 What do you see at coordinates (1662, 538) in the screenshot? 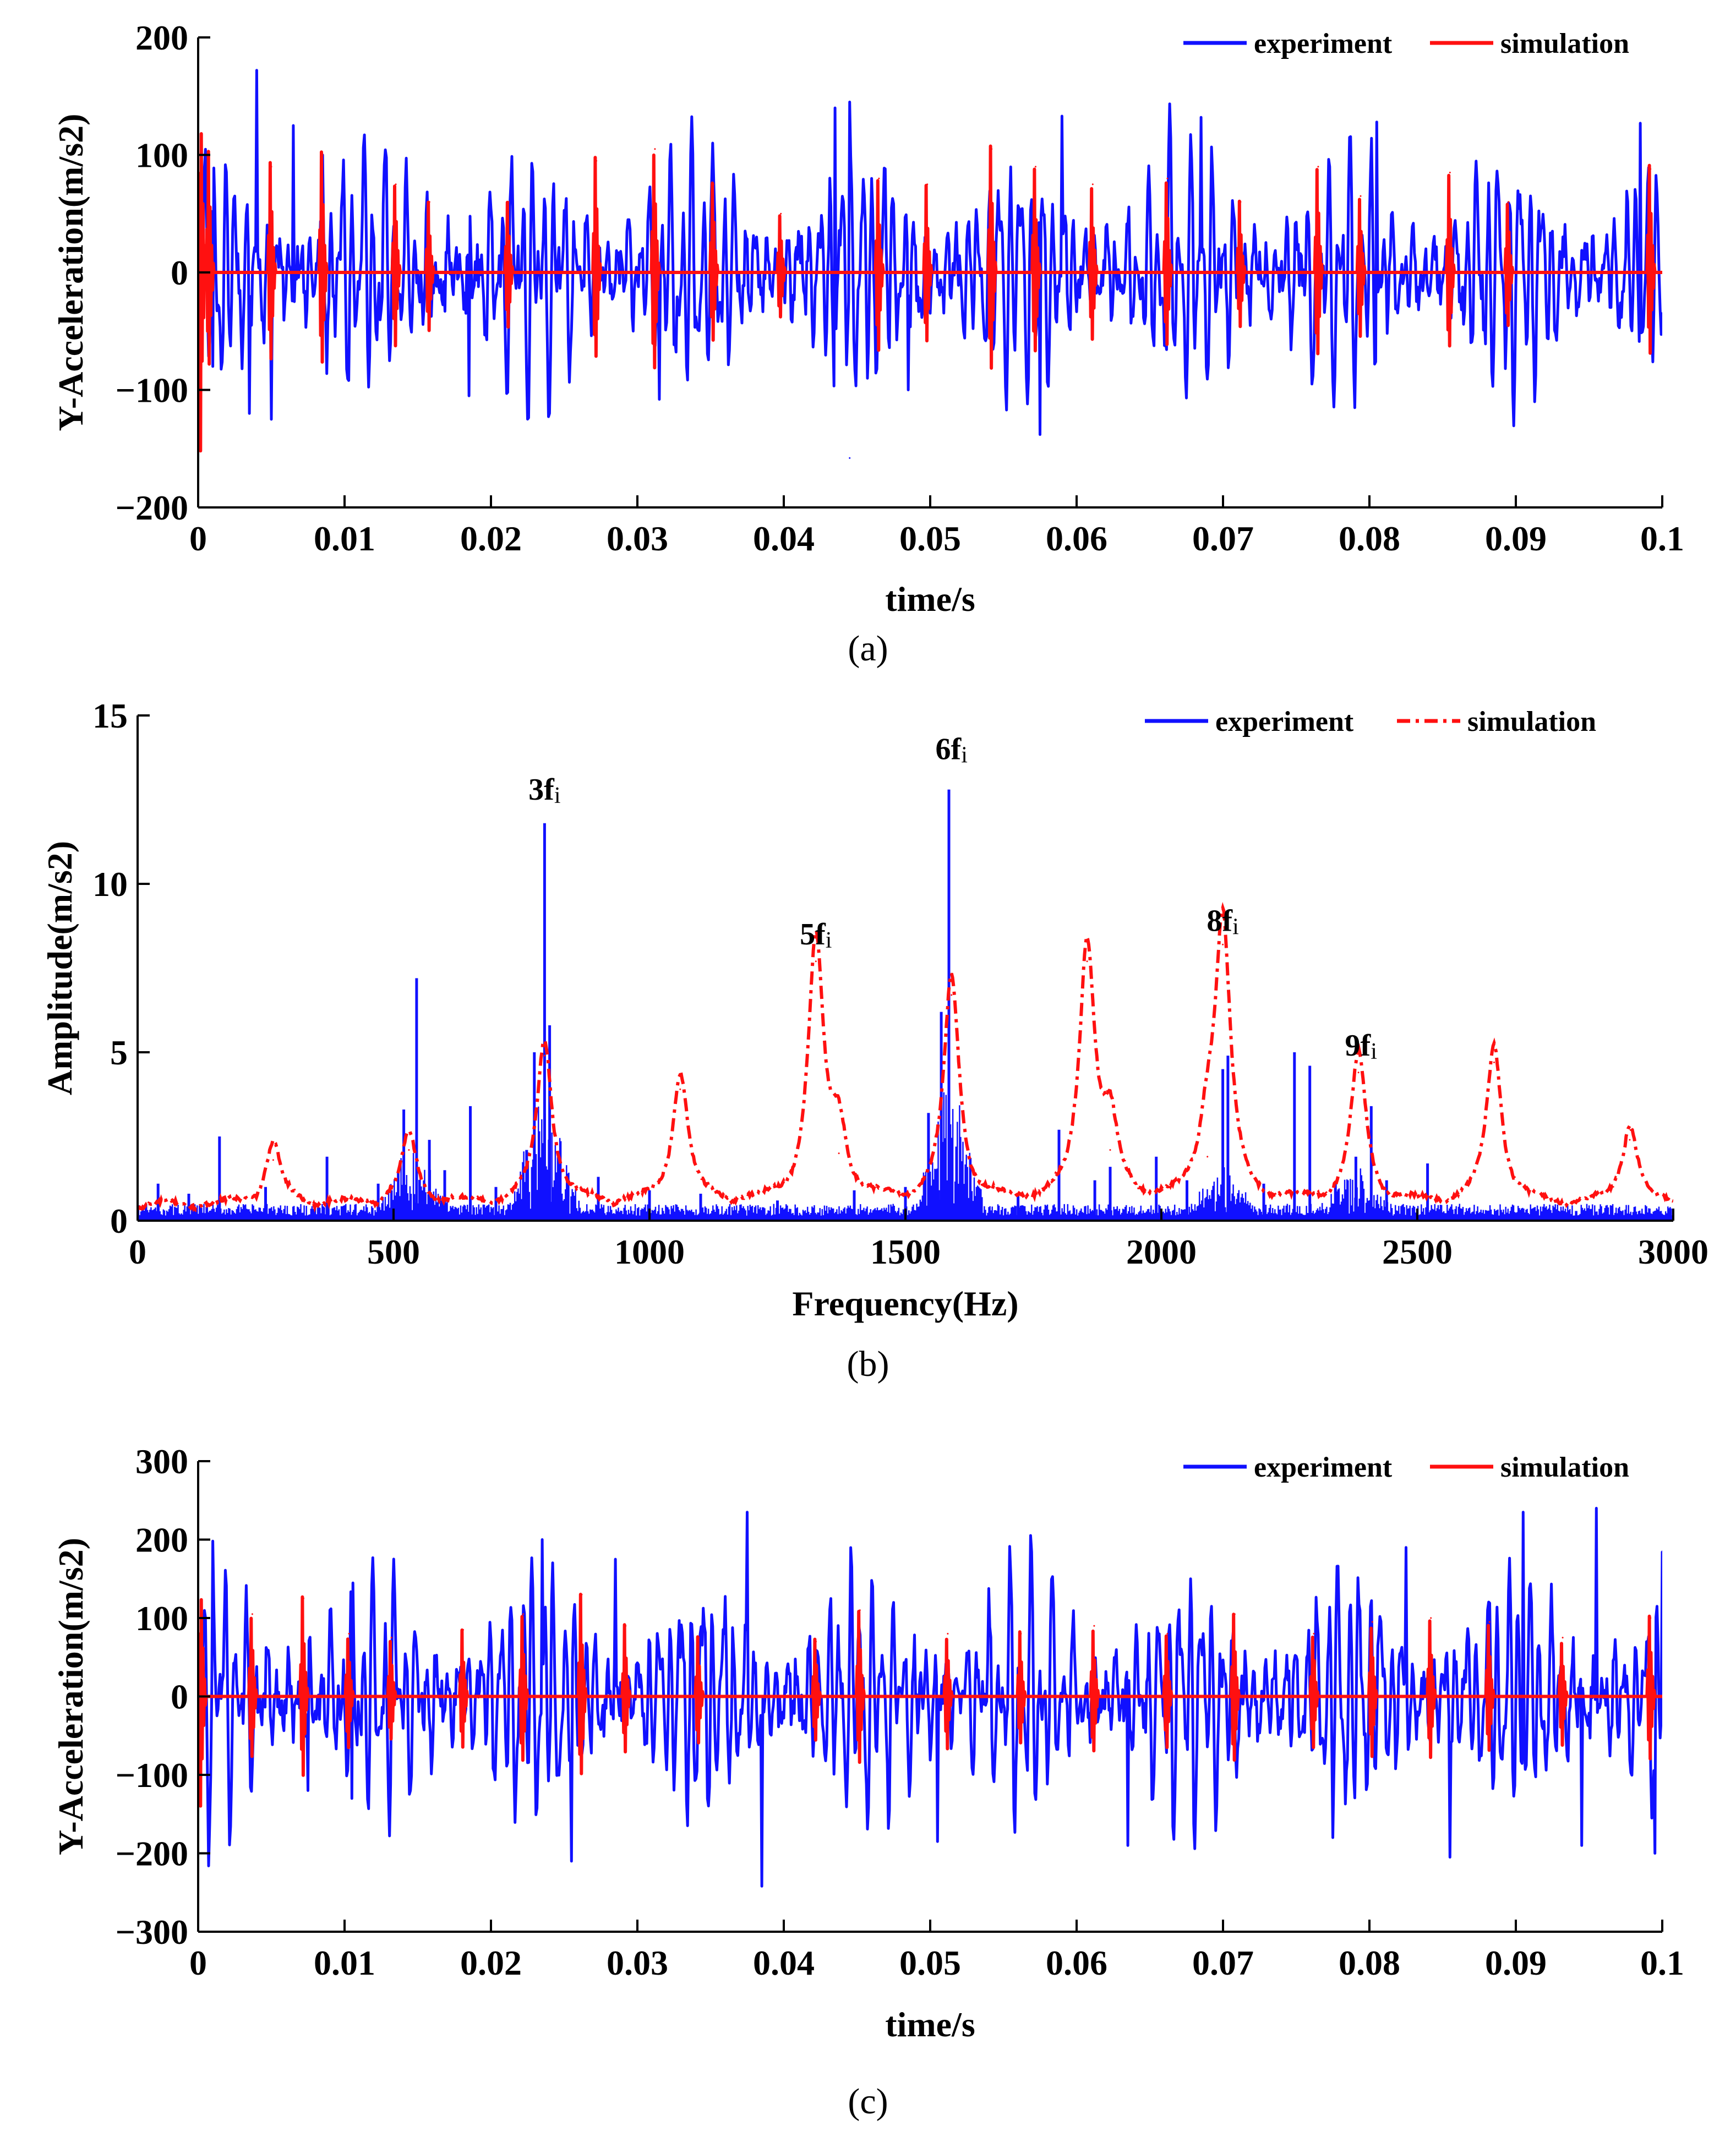
I see `x-tick-label: 0.1` at bounding box center [1662, 538].